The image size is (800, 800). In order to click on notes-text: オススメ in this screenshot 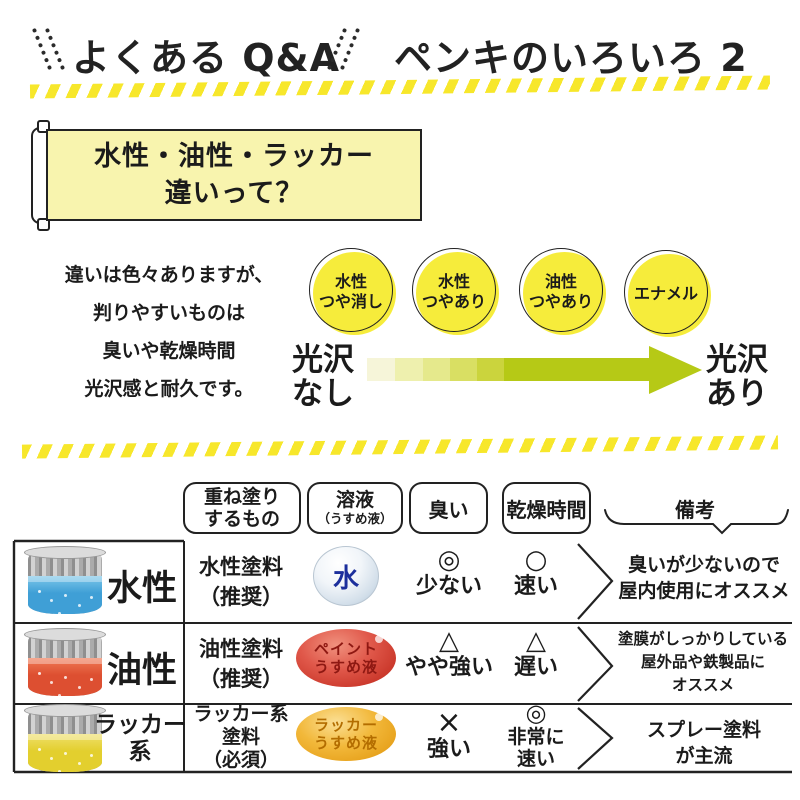, I will do `click(702, 685)`.